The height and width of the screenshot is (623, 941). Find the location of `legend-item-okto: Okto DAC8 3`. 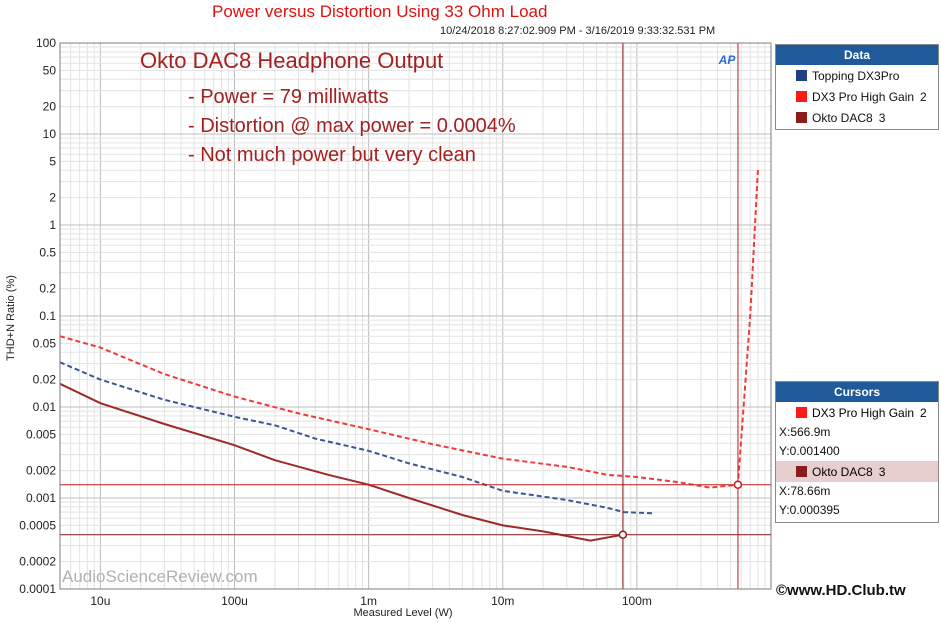

legend-item-okto: Okto DAC8 3 is located at coordinates (857, 117).